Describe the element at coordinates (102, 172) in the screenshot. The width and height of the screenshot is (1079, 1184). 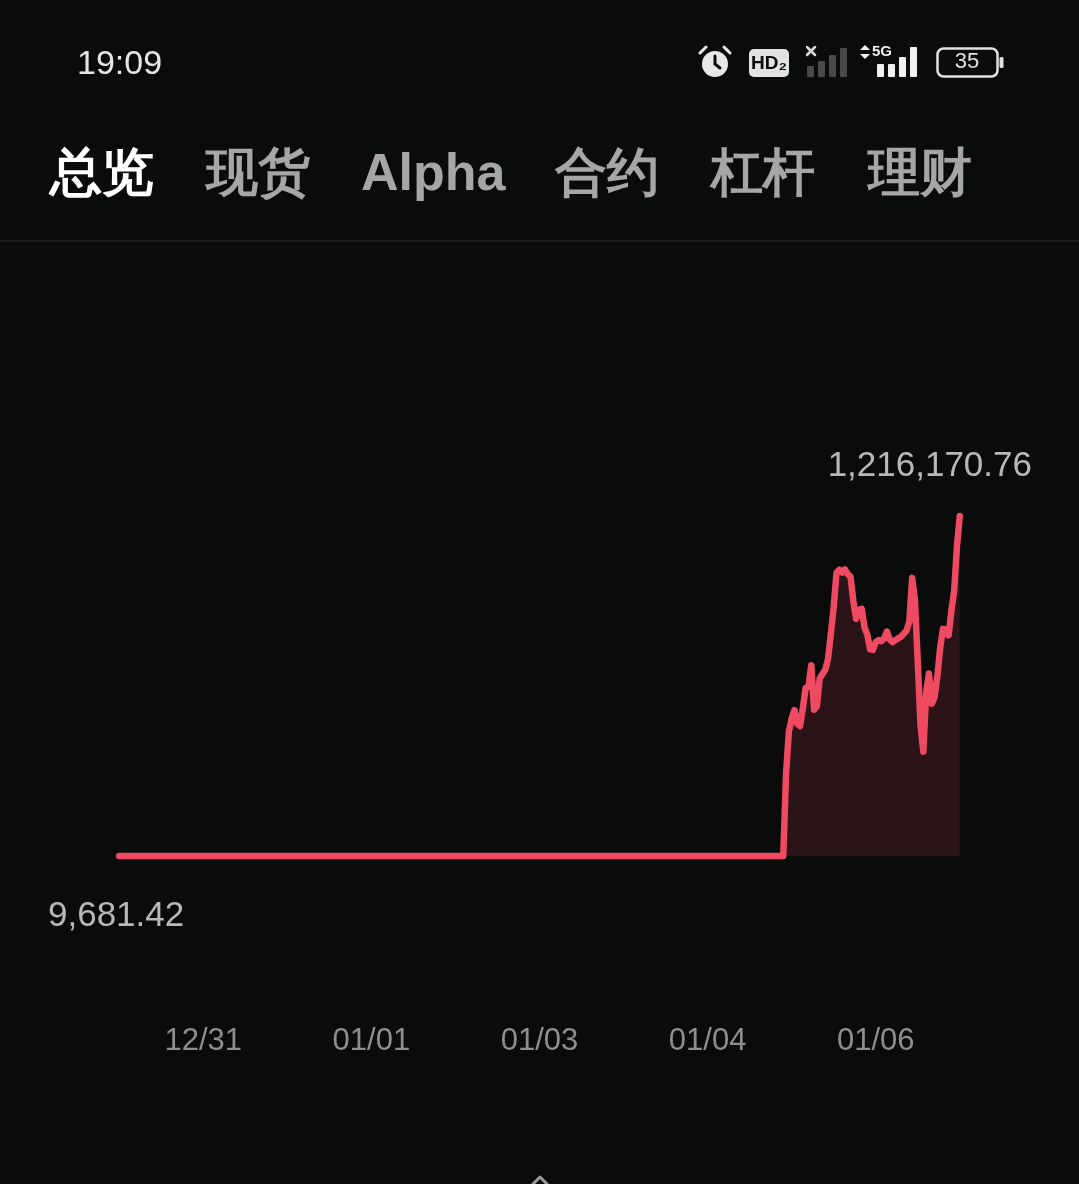
I see `text: 总览` at that location.